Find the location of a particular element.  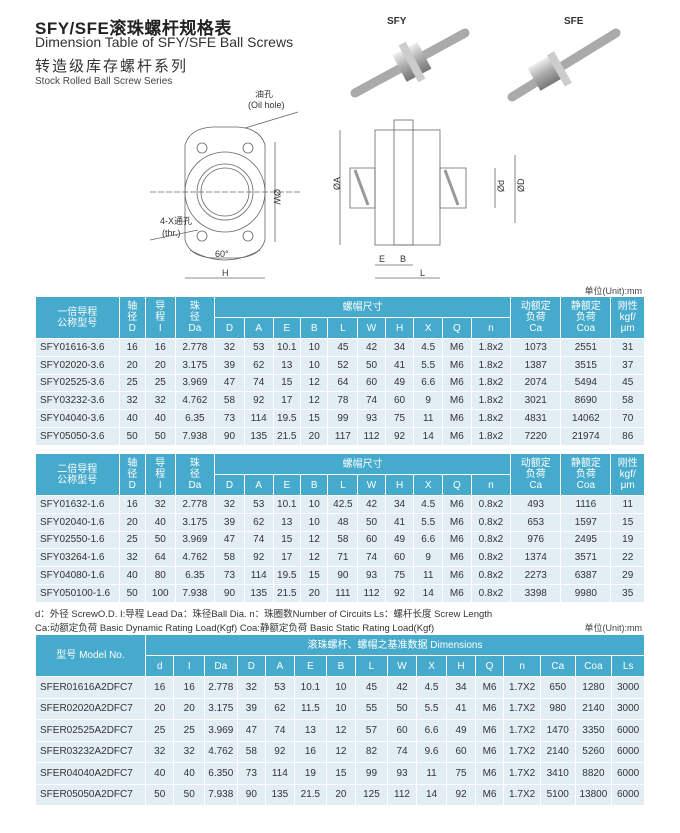

value-cell: 7.938 is located at coordinates (195, 593).